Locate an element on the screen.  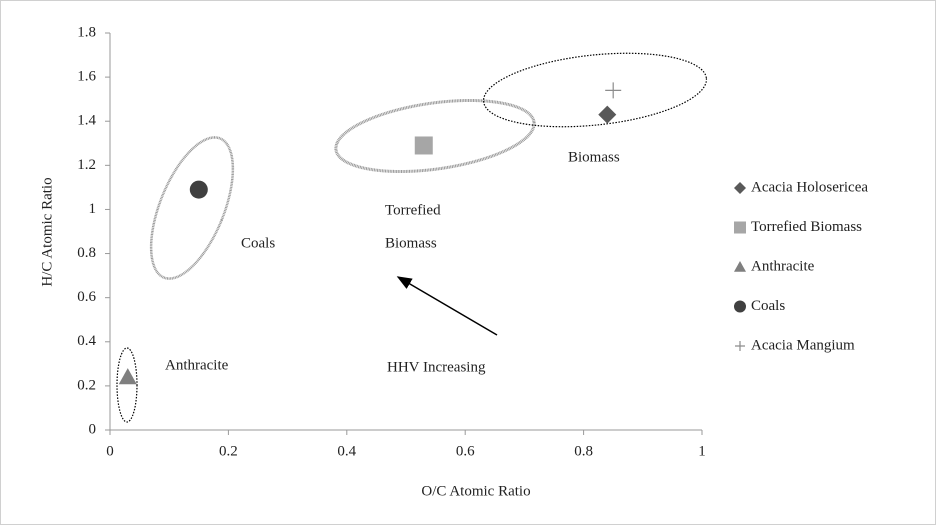
anthracite-region is located at coordinates (127, 385).